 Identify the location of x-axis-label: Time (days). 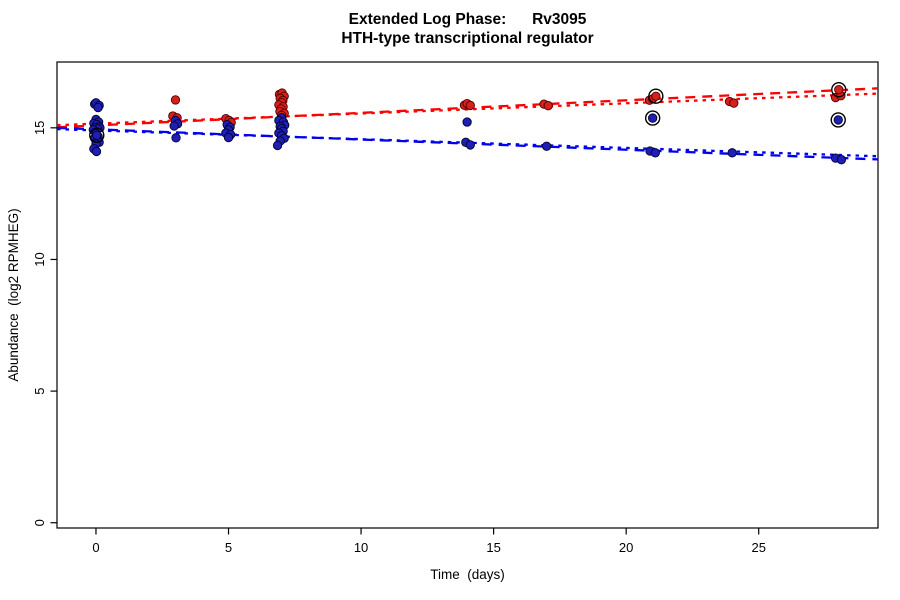
(467, 574).